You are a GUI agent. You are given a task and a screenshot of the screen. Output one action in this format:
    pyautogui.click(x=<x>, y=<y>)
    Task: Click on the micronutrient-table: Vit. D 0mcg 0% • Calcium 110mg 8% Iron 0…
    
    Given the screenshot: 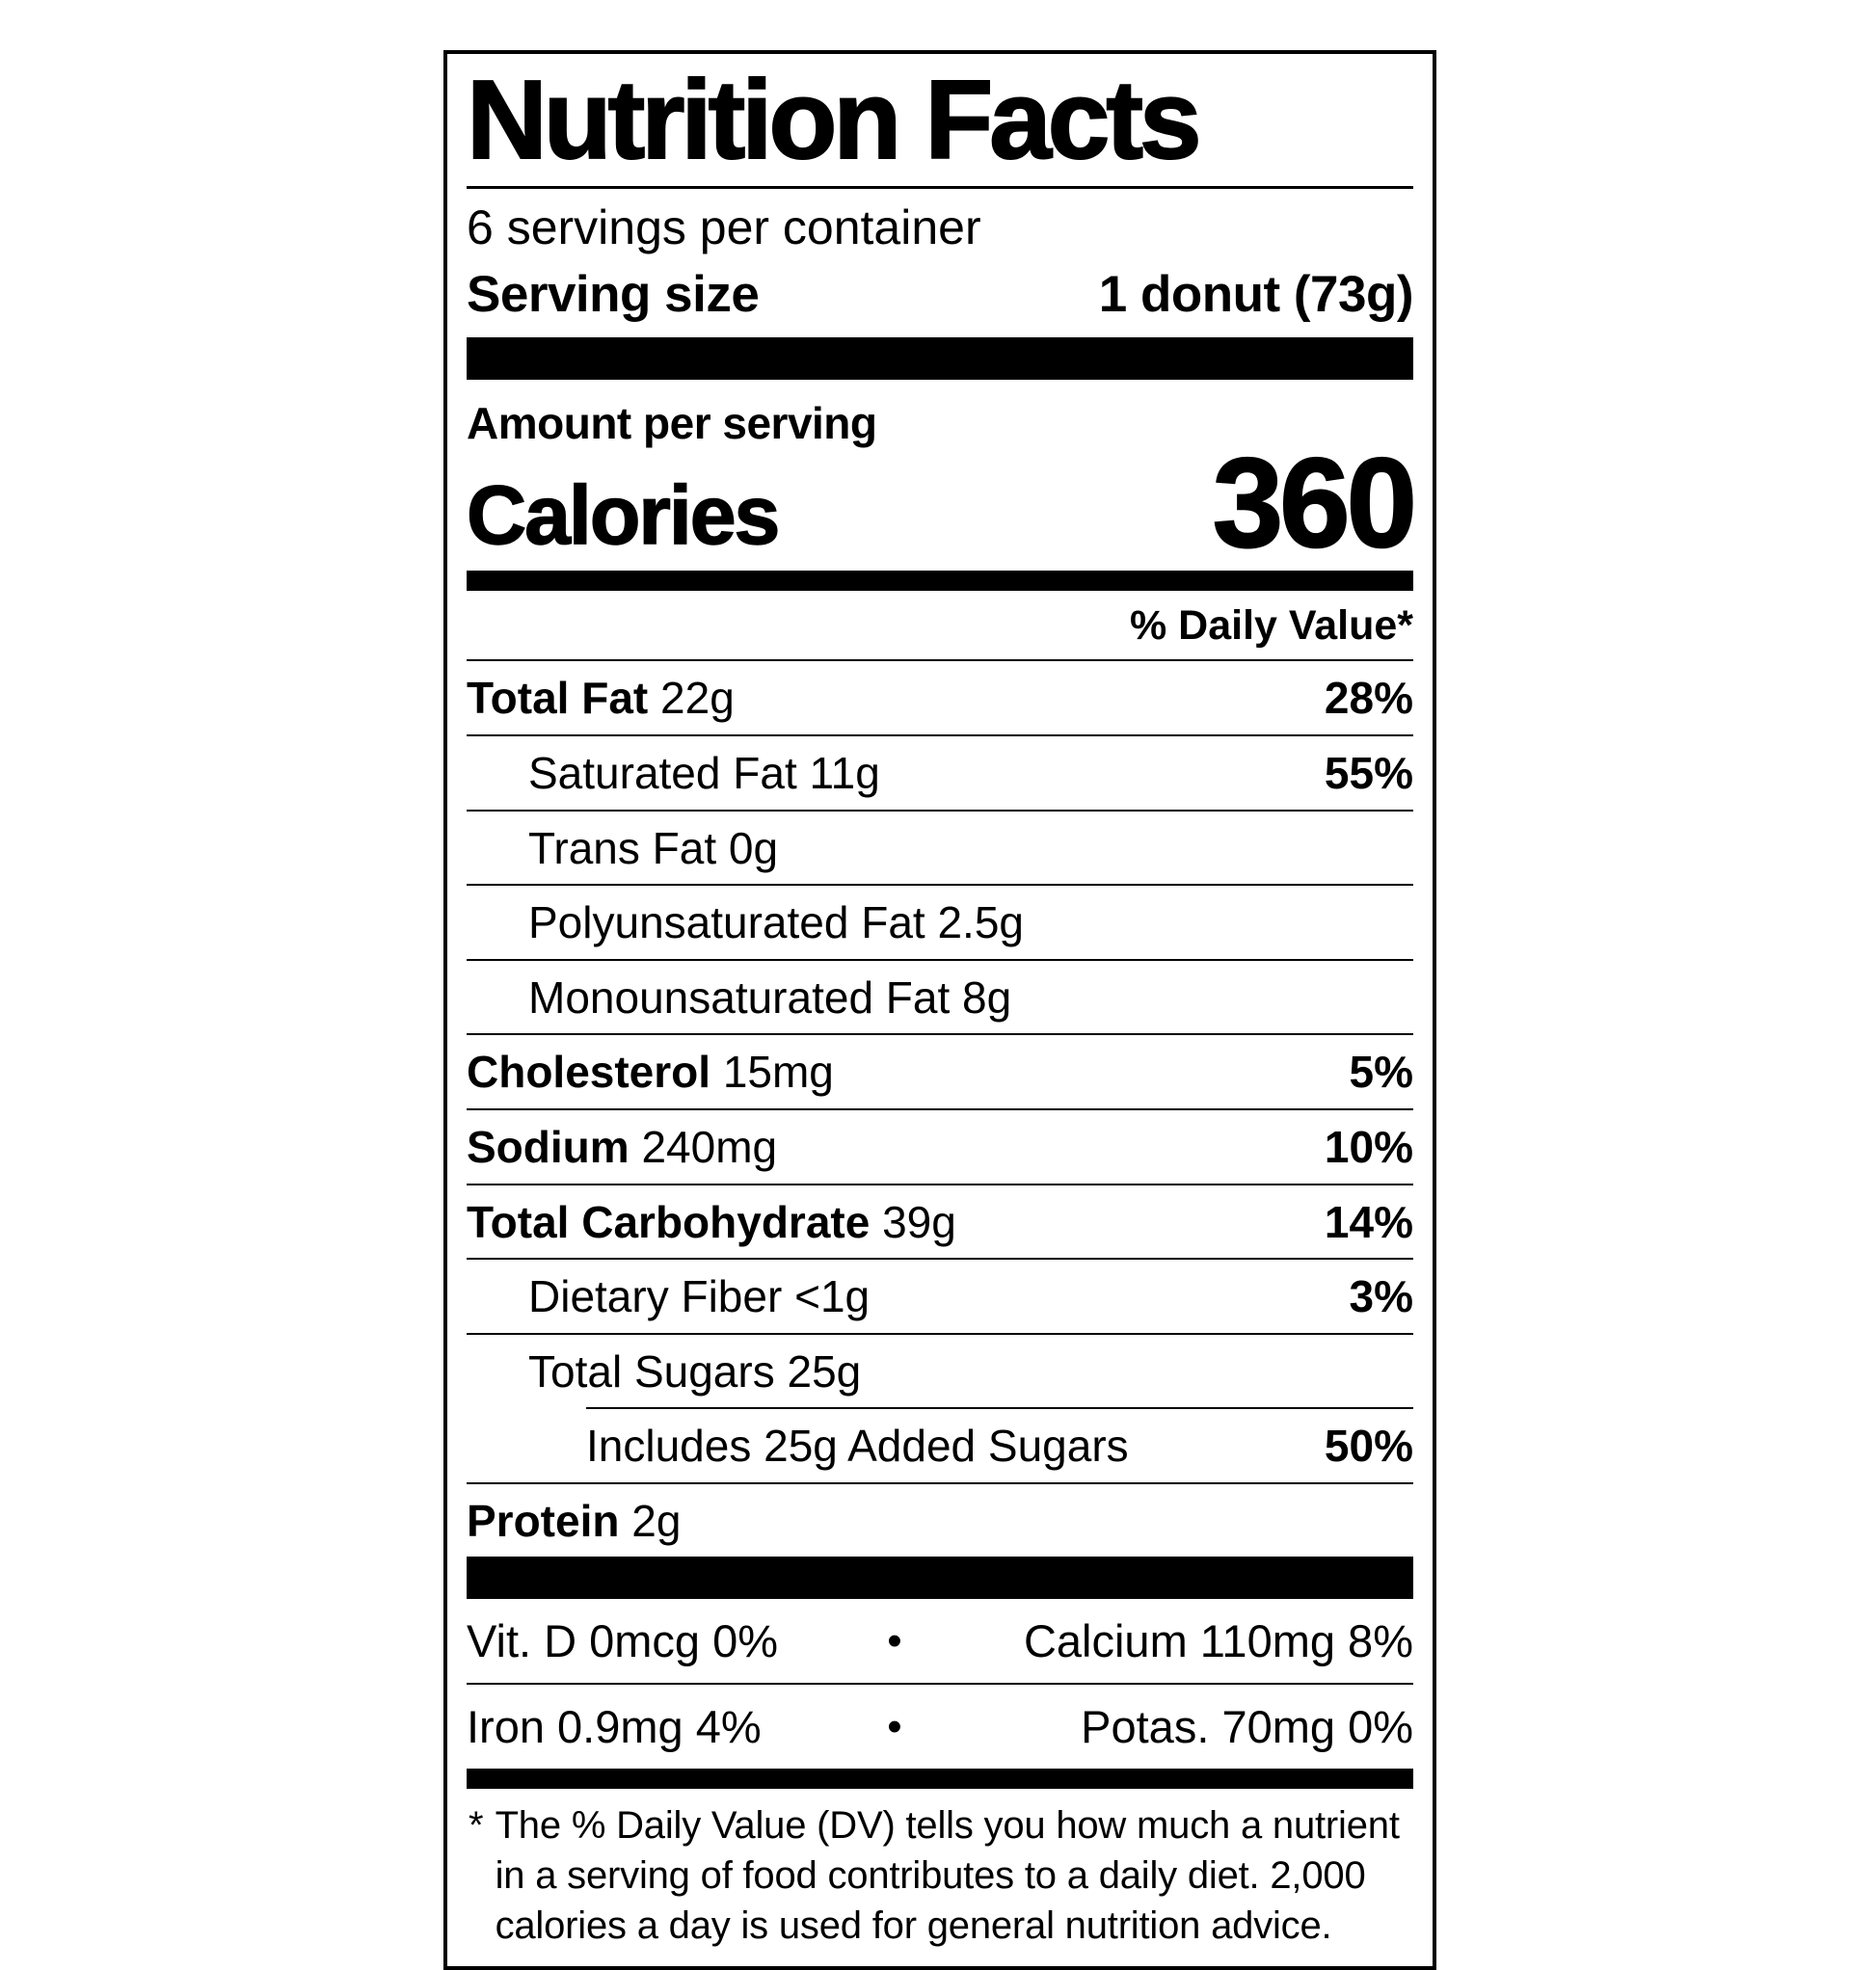 What is the action you would take?
    pyautogui.click(x=940, y=1684)
    